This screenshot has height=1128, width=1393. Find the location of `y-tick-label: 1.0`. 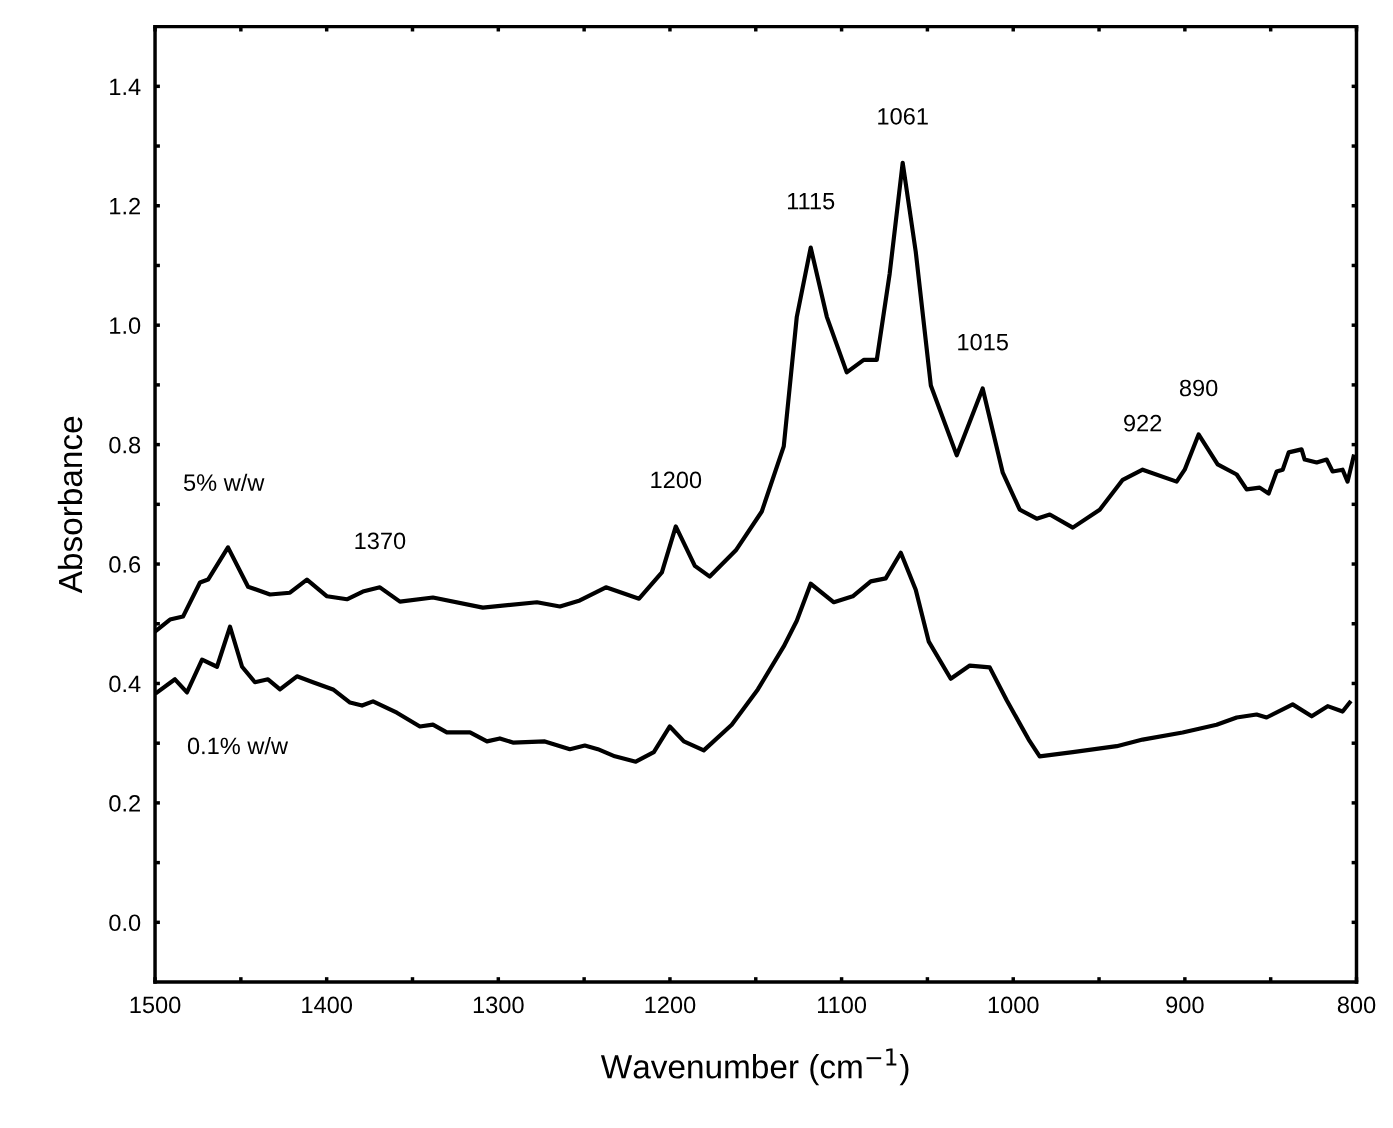

y-tick-label: 1.0 is located at coordinates (125, 325).